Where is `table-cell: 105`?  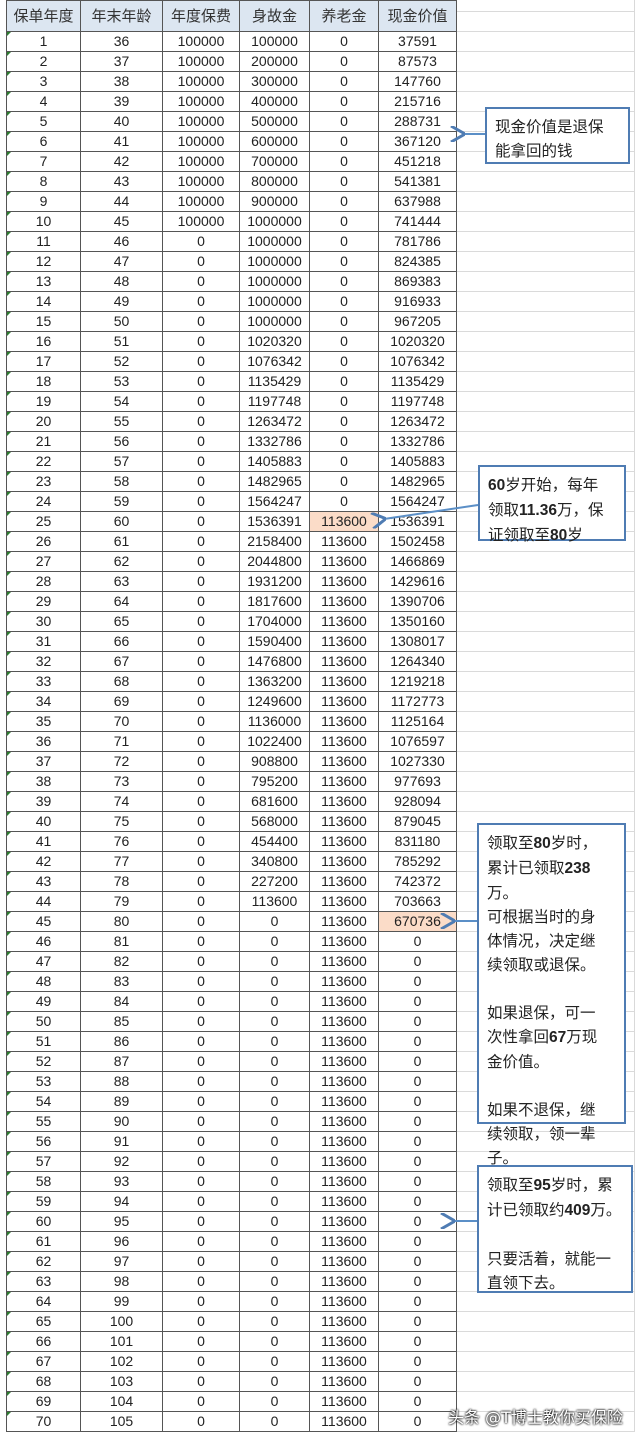
table-cell: 105 is located at coordinates (121, 1421).